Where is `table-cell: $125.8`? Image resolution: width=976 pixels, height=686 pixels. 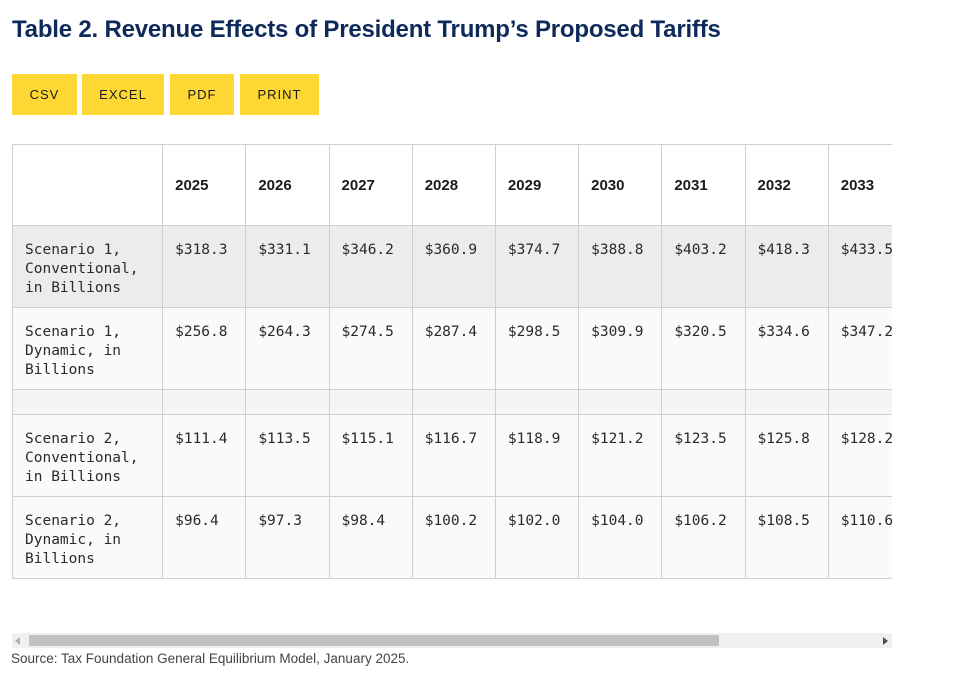
table-cell: $125.8 is located at coordinates (786, 455).